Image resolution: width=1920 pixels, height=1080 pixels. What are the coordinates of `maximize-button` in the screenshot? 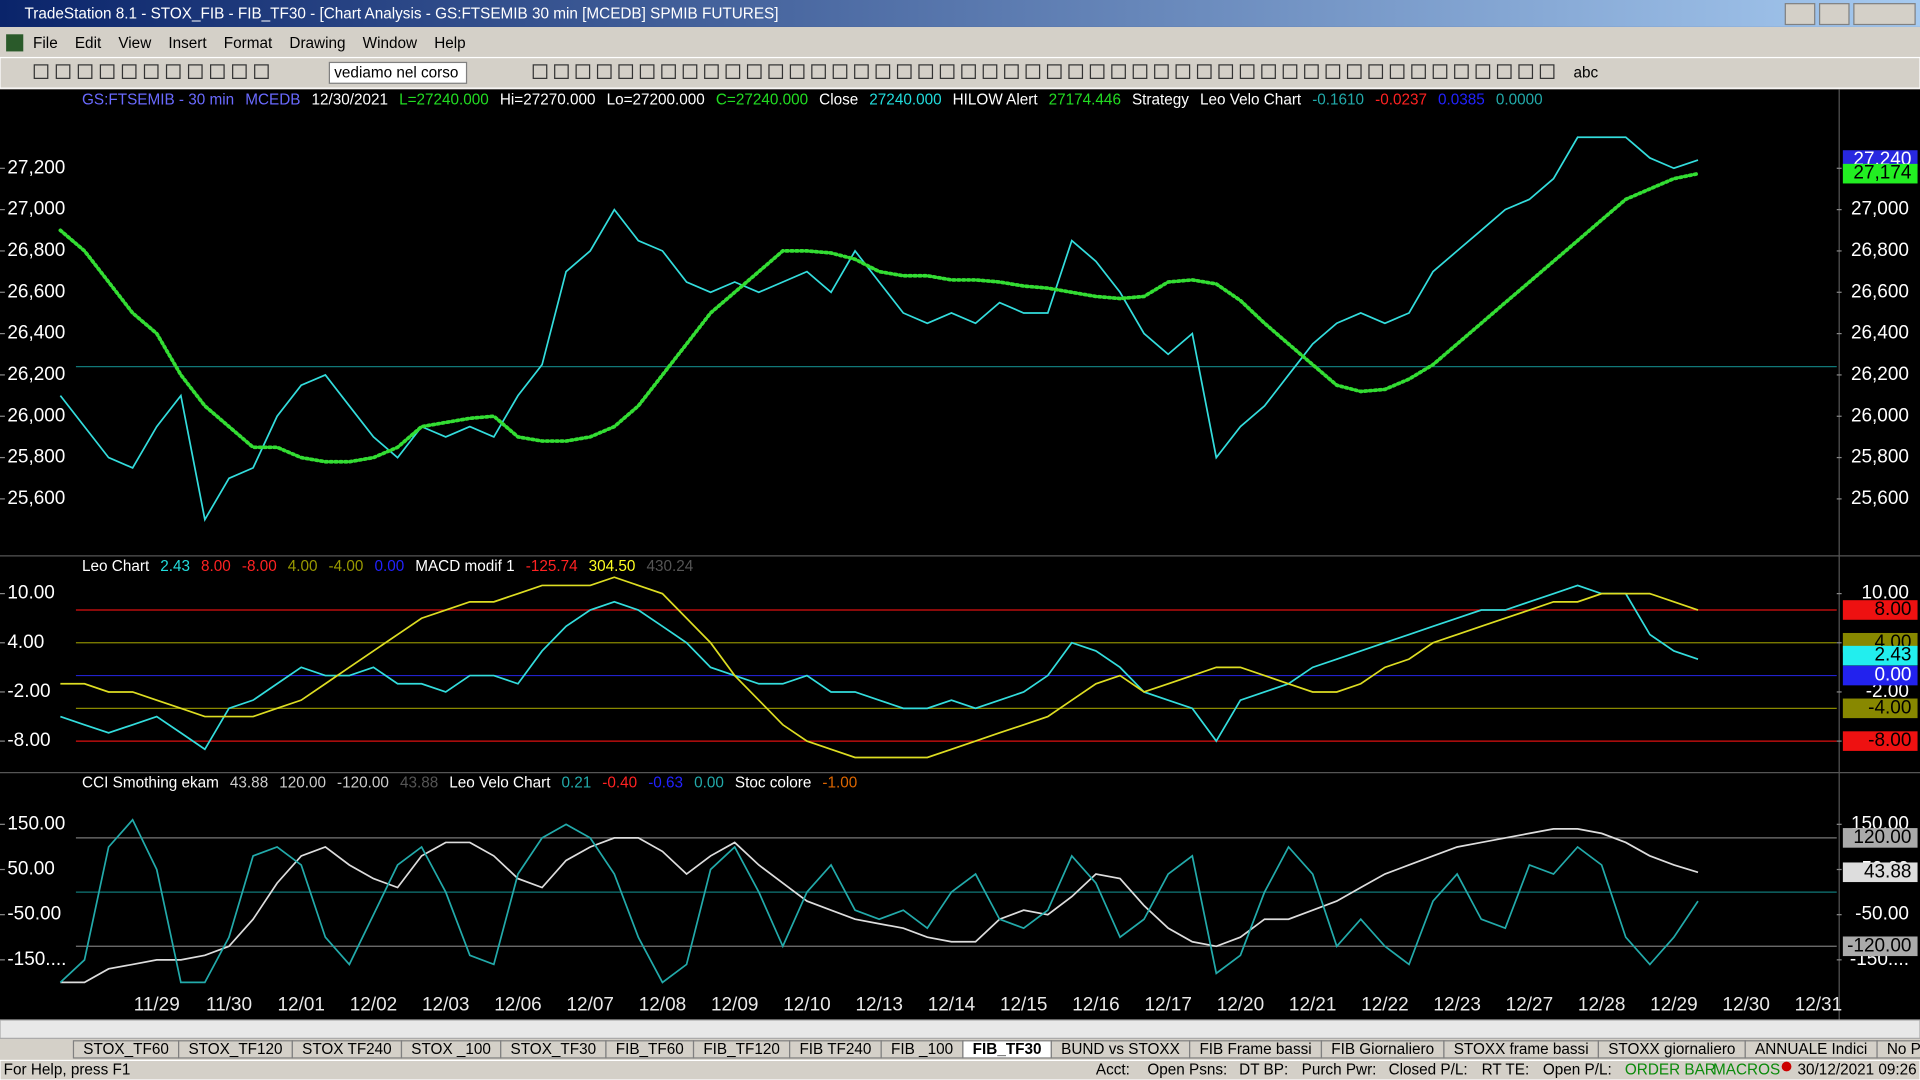 It's located at (1834, 14).